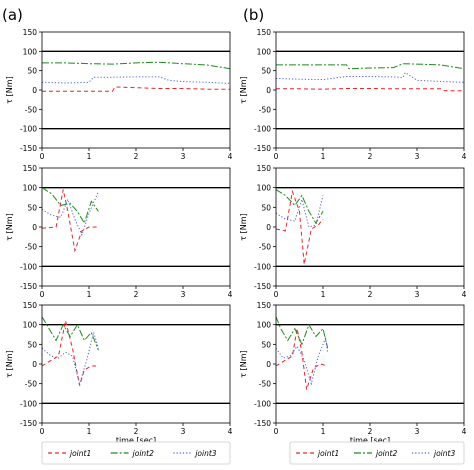 The width and height of the screenshot is (474, 470). I want to click on legend-b: joint1 joint2 joint3, so click(377, 453).